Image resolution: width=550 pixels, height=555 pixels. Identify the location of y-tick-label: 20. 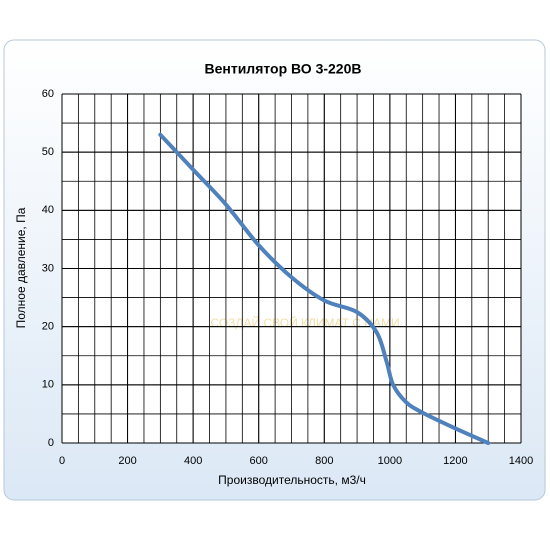
(48, 327).